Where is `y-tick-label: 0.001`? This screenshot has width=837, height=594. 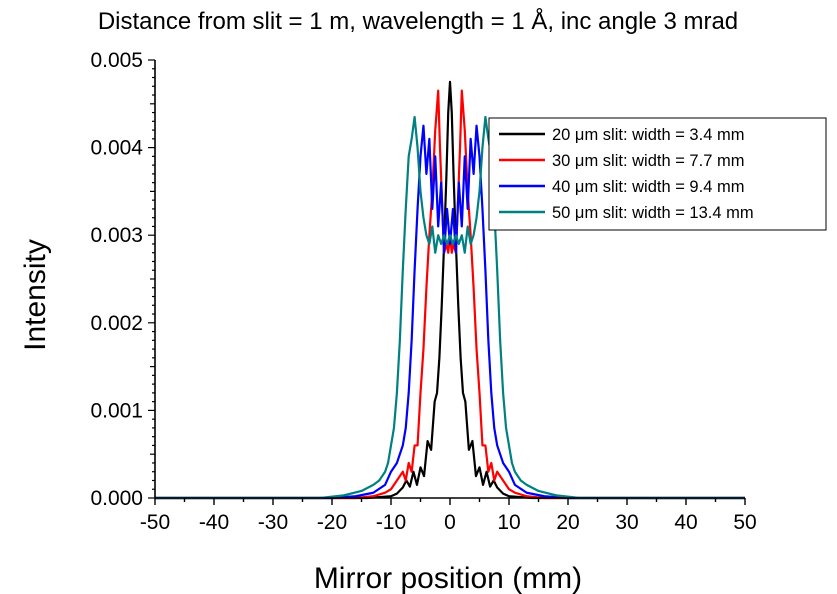
y-tick-label: 0.001 is located at coordinates (116, 410).